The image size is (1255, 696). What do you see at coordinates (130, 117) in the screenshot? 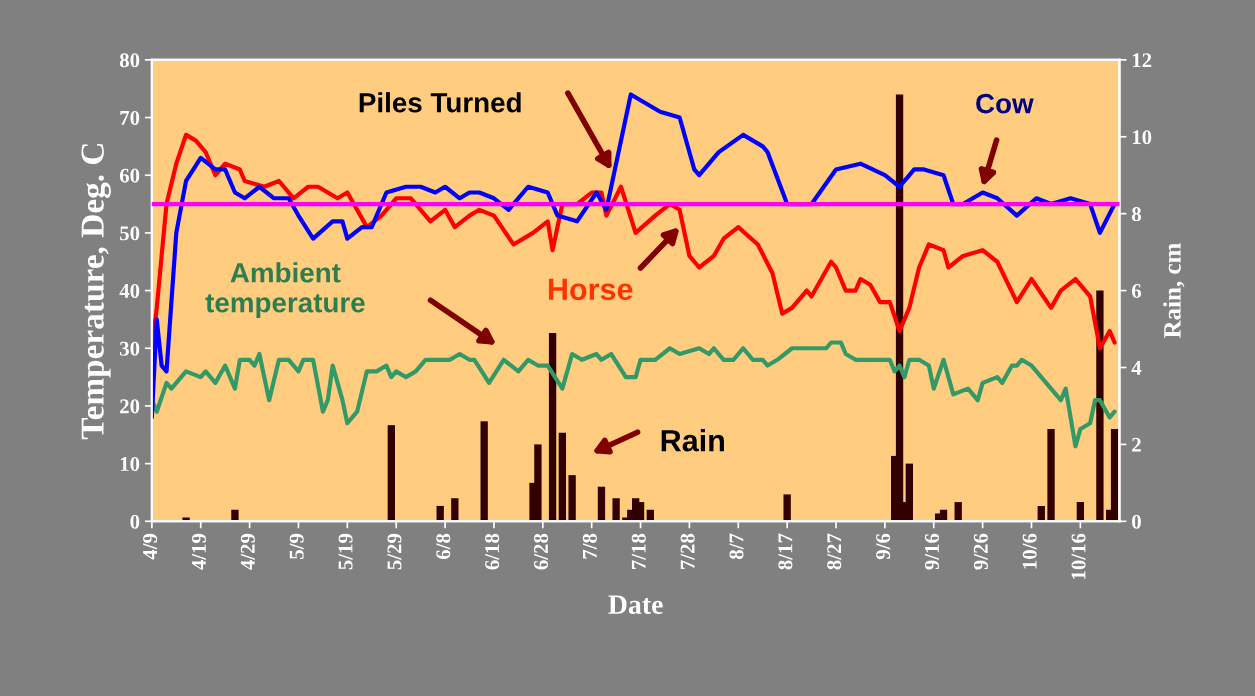
I see `y-tick-label: 70` at bounding box center [130, 117].